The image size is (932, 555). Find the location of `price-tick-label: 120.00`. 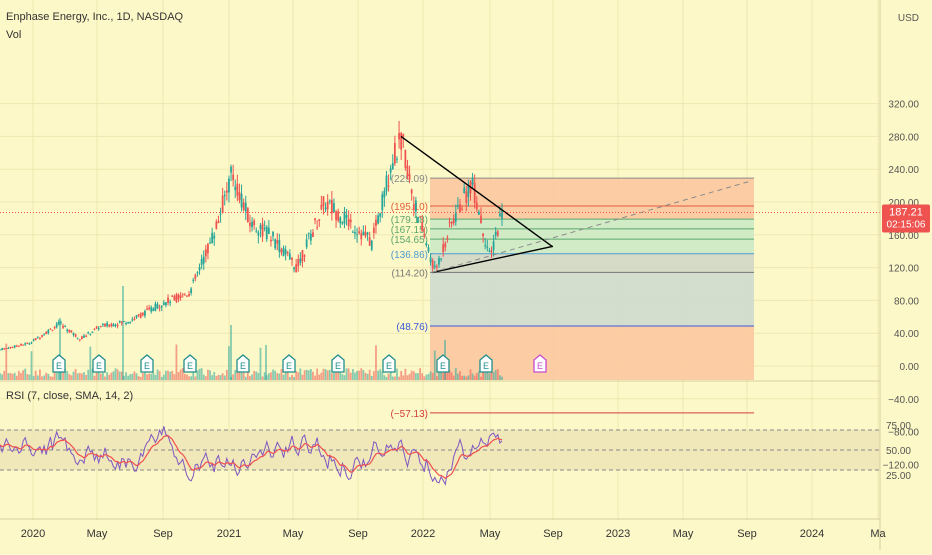

price-tick-label: 120.00 is located at coordinates (903, 269).